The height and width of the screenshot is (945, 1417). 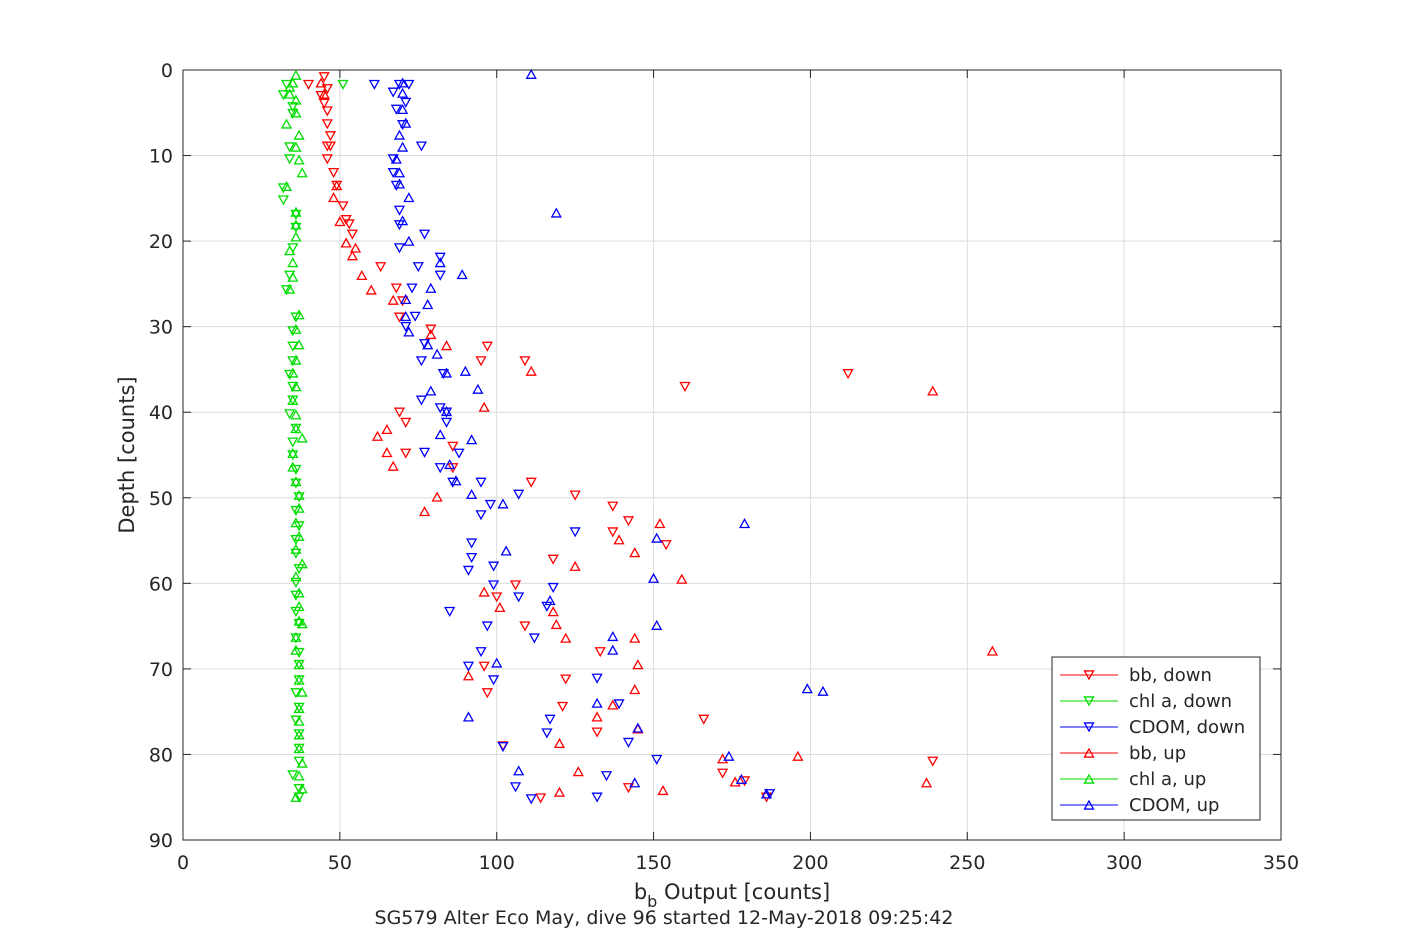 I want to click on x-axis-label: bb Output [counts], so click(x=732, y=895).